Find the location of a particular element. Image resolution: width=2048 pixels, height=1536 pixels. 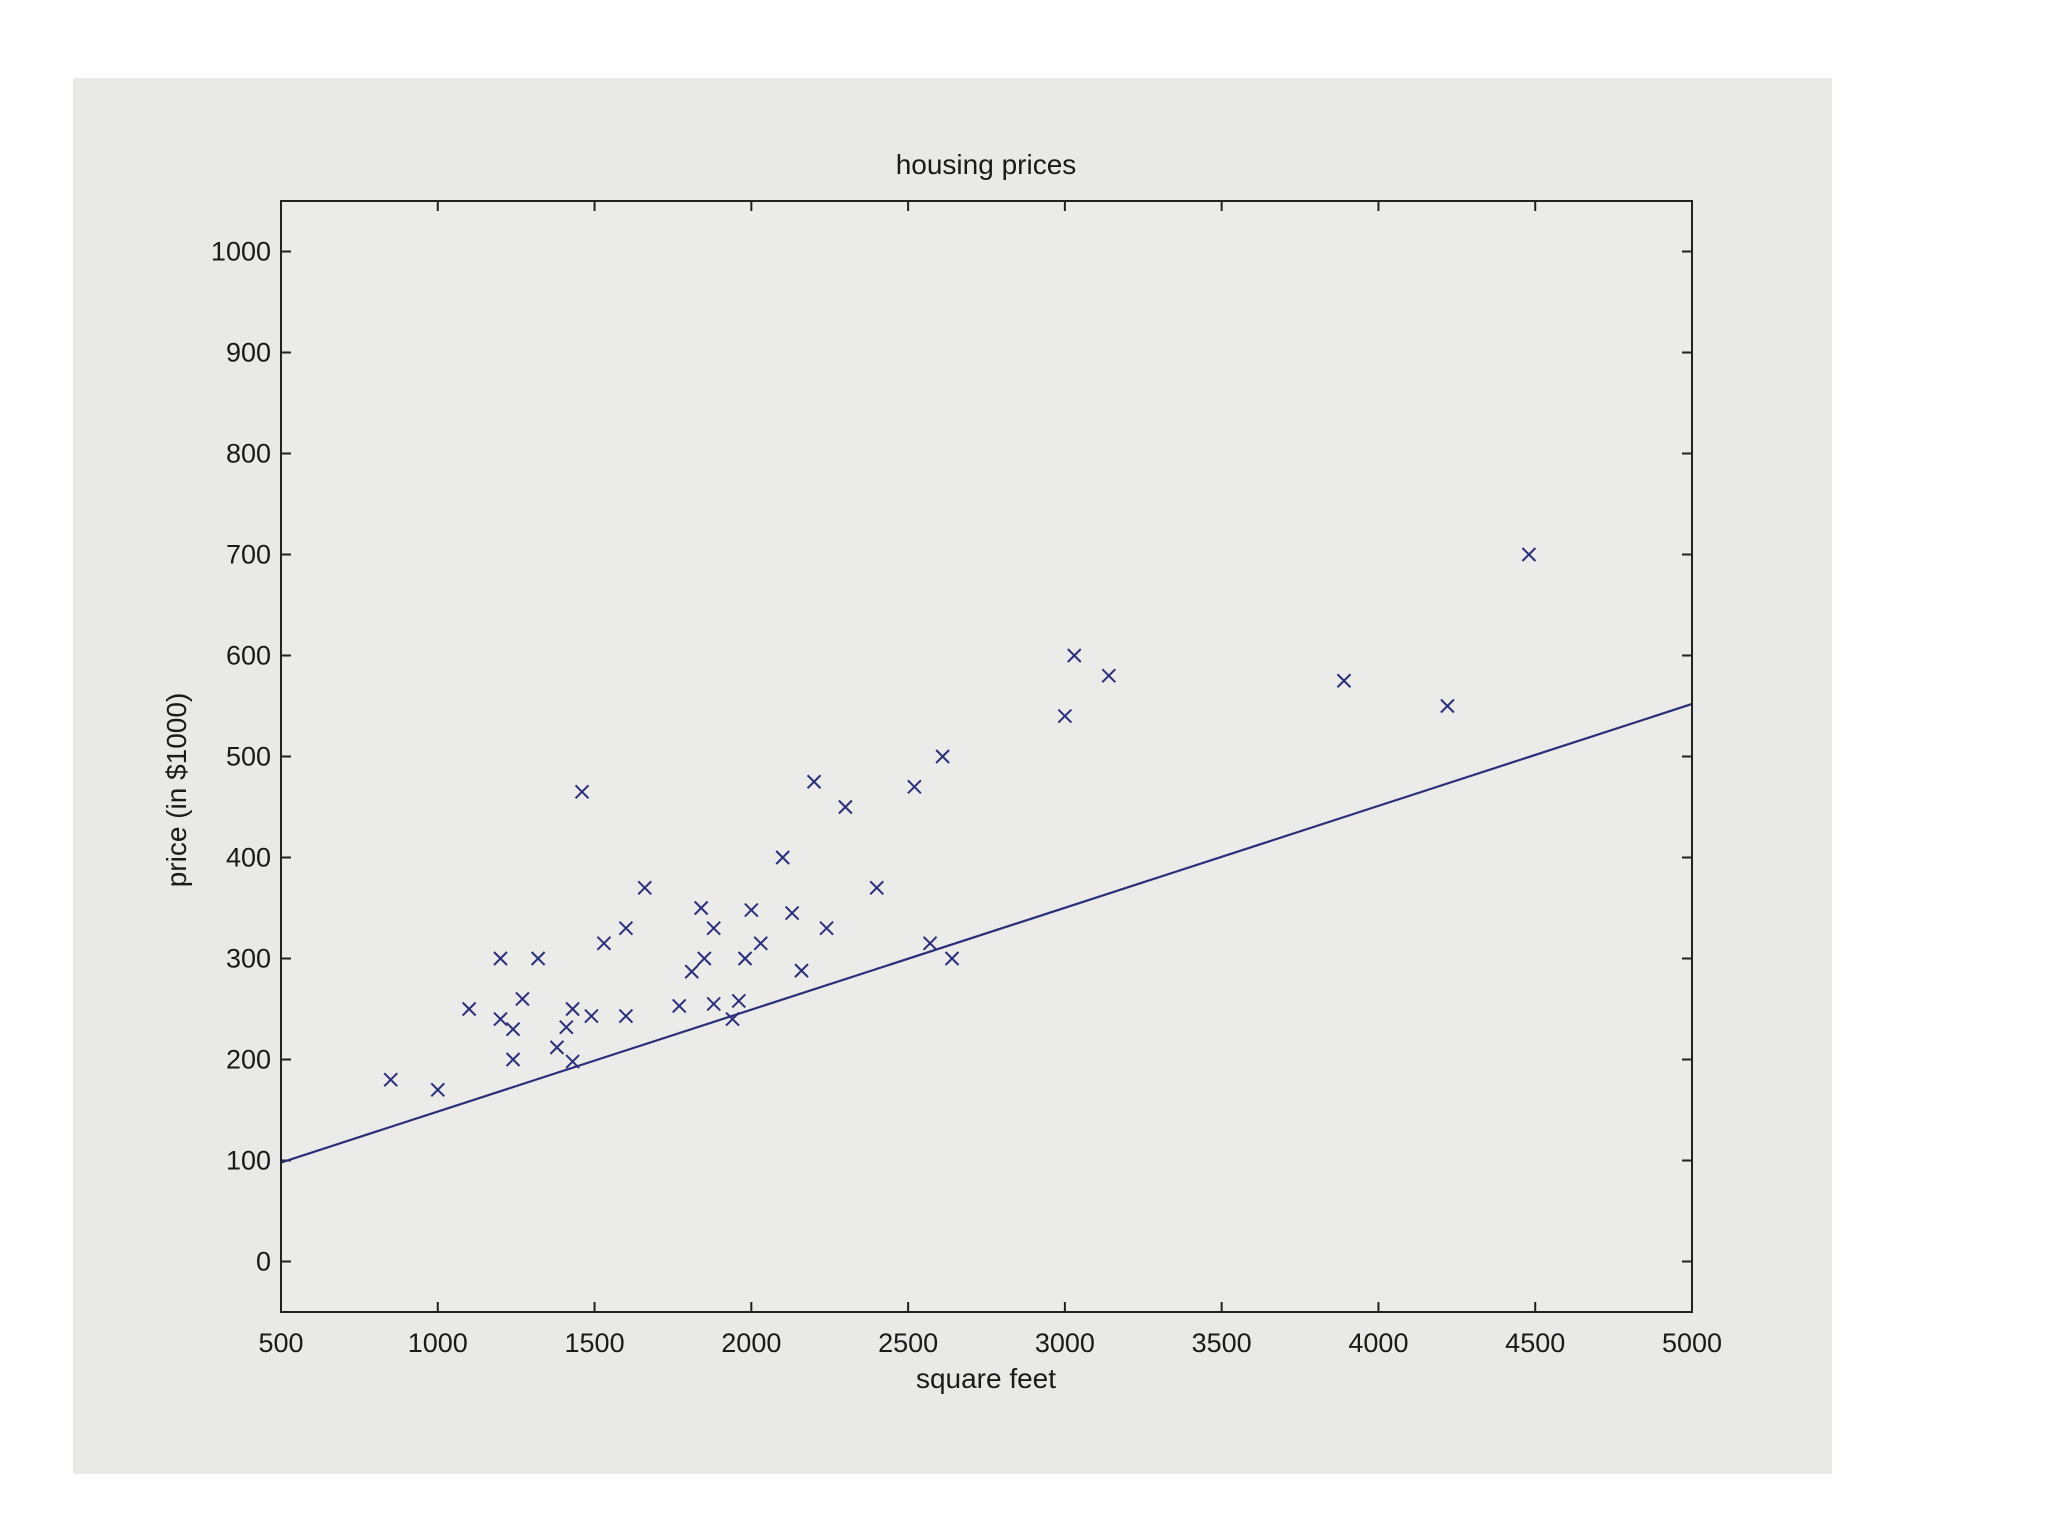

x-tick-label: 4500 is located at coordinates (1535, 1343).